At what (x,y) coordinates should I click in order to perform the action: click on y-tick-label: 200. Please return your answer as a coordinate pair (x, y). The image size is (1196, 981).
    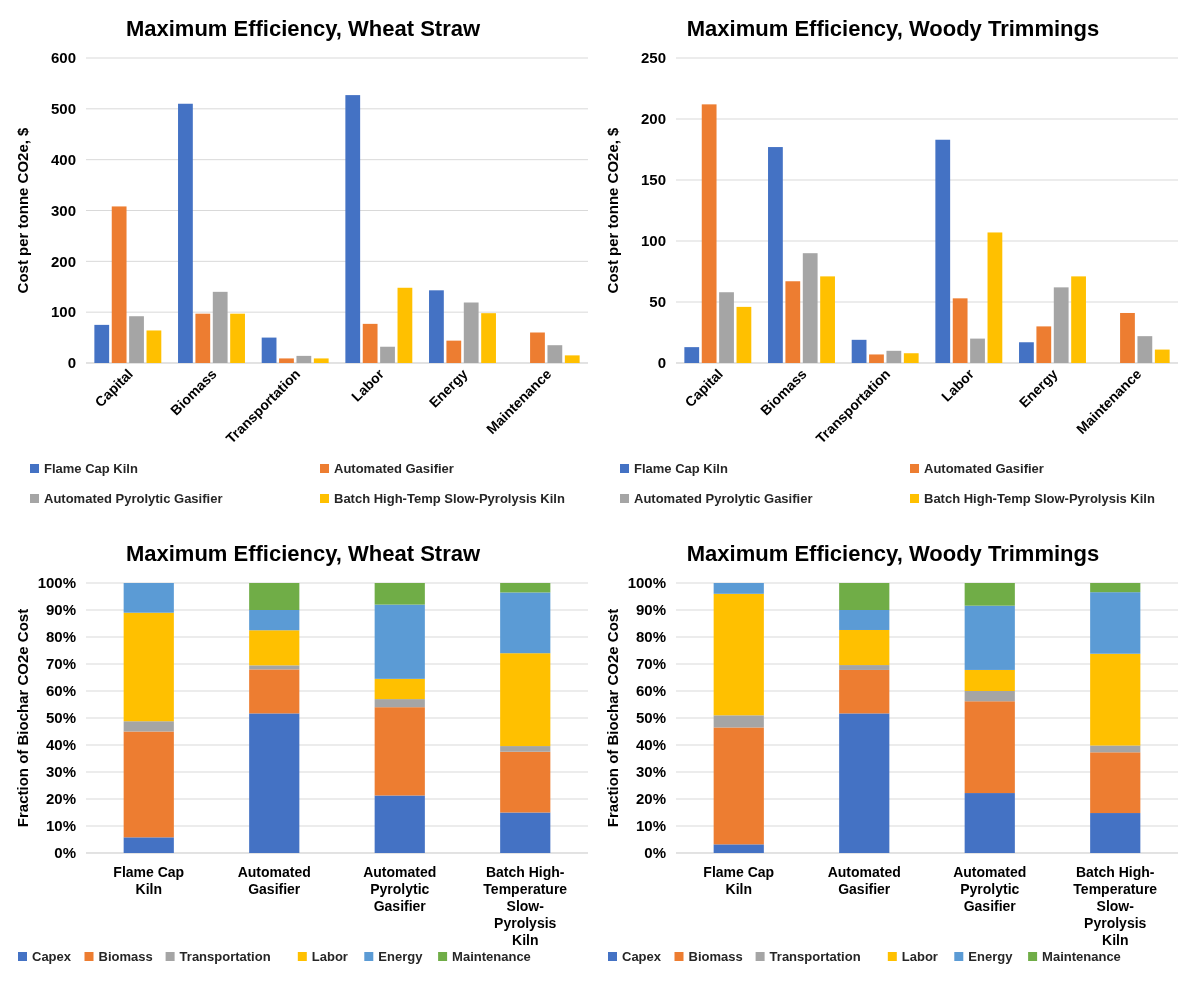
    Looking at the image, I should click on (653, 119).